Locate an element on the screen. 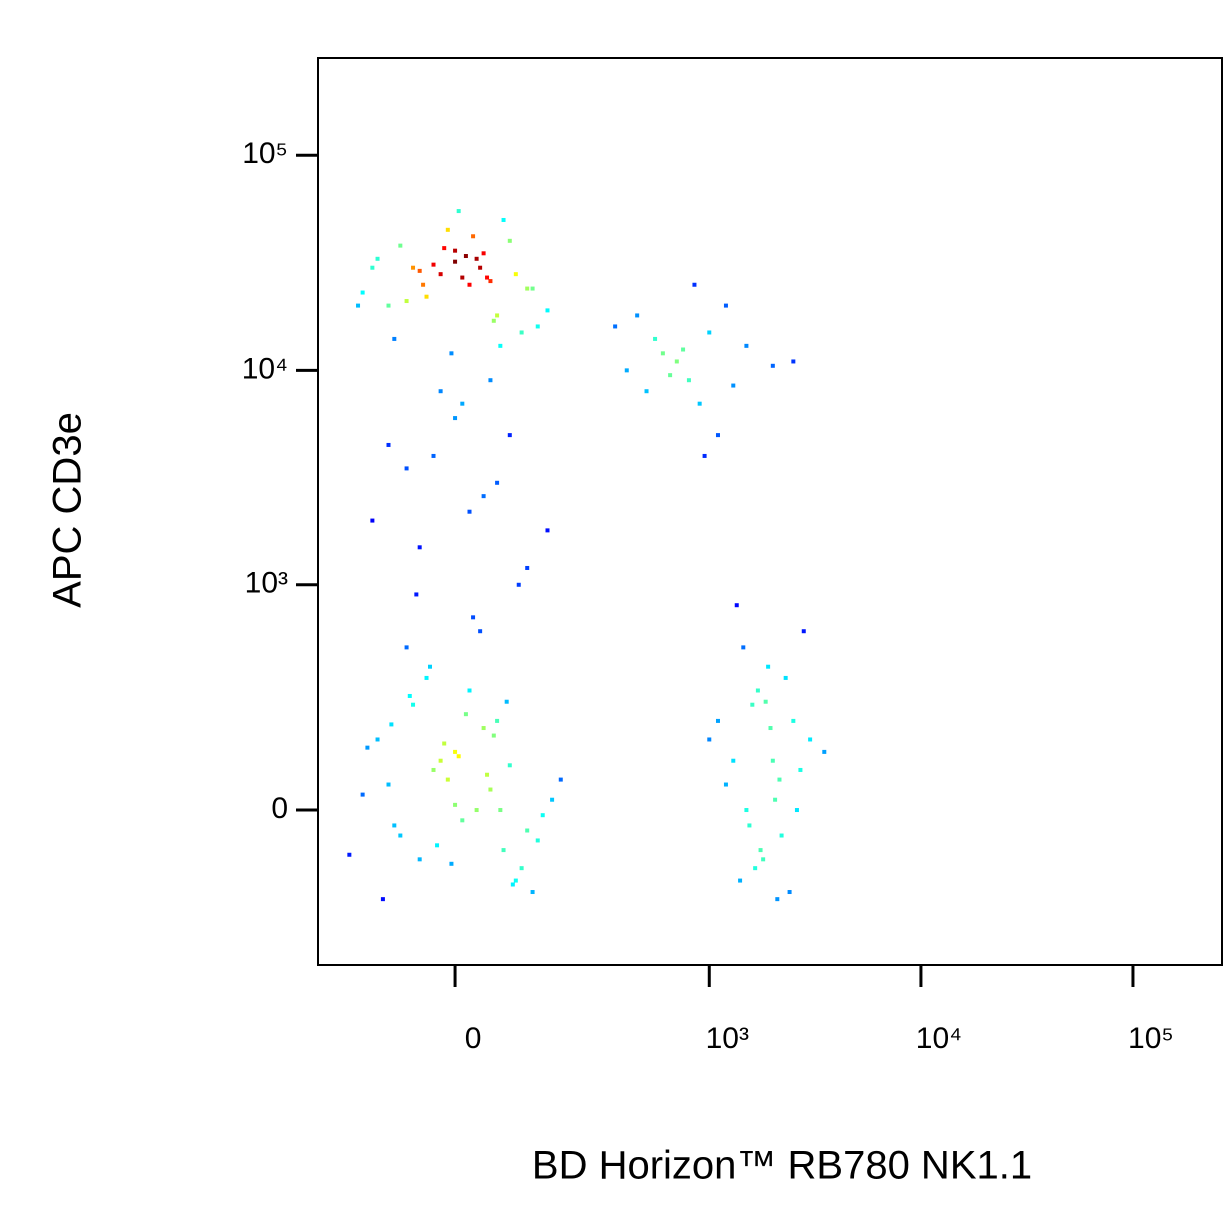 This screenshot has width=1230, height=1230. y-tick-label: 10⁴ is located at coordinates (265, 368).